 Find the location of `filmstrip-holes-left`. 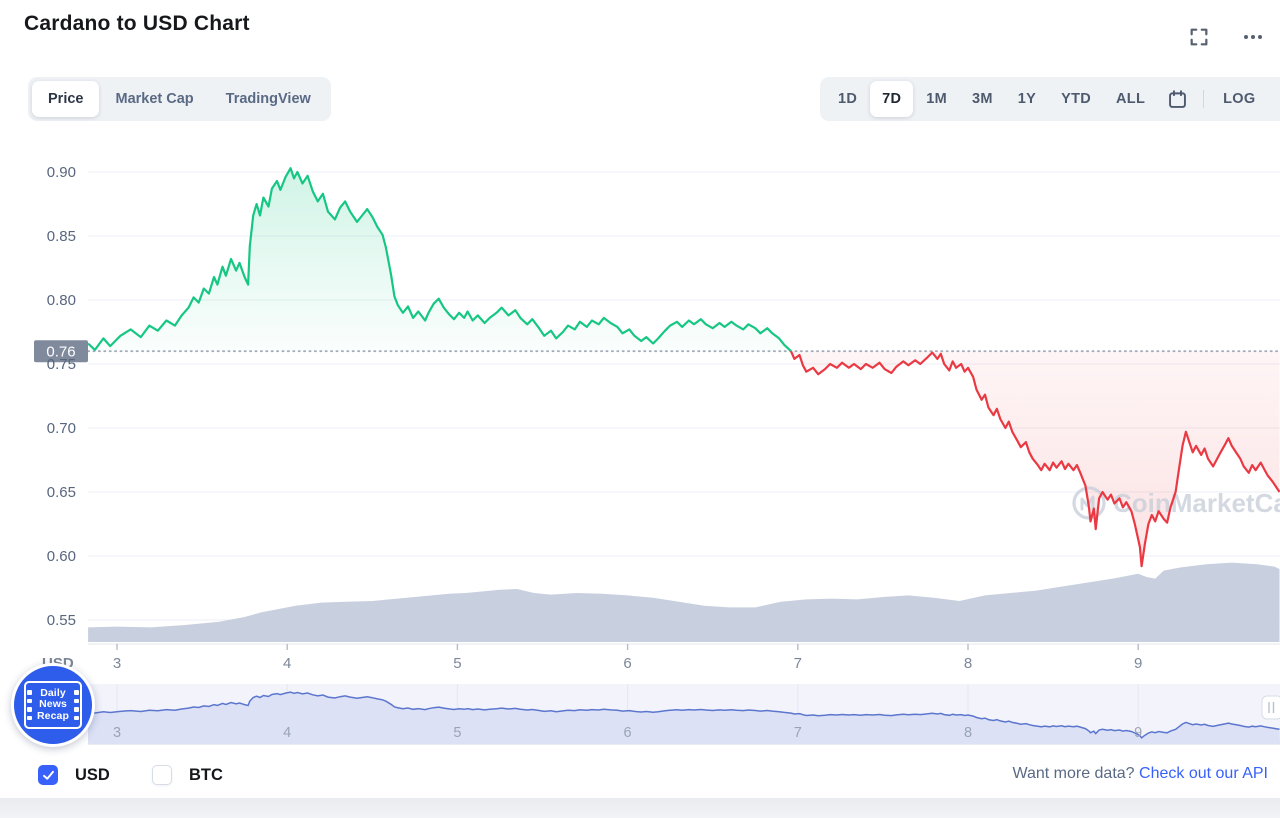

filmstrip-holes-left is located at coordinates (29, 705).